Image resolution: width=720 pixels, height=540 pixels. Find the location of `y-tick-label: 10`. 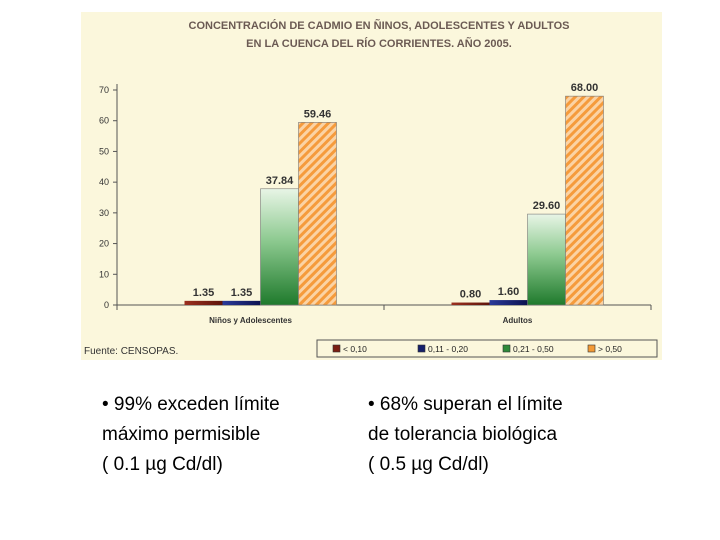

y-tick-label: 10 is located at coordinates (104, 274).